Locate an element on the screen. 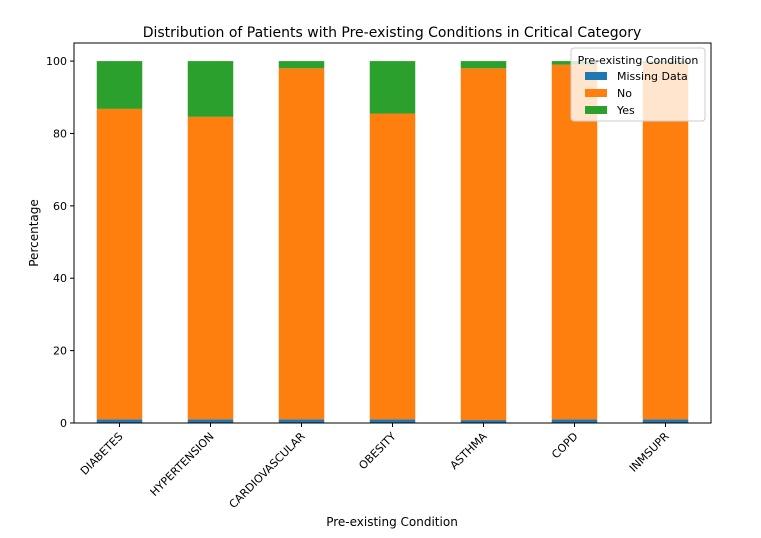 Image resolution: width=761 pixels, height=538 pixels. y-tick-label: 100 is located at coordinates (56, 61).